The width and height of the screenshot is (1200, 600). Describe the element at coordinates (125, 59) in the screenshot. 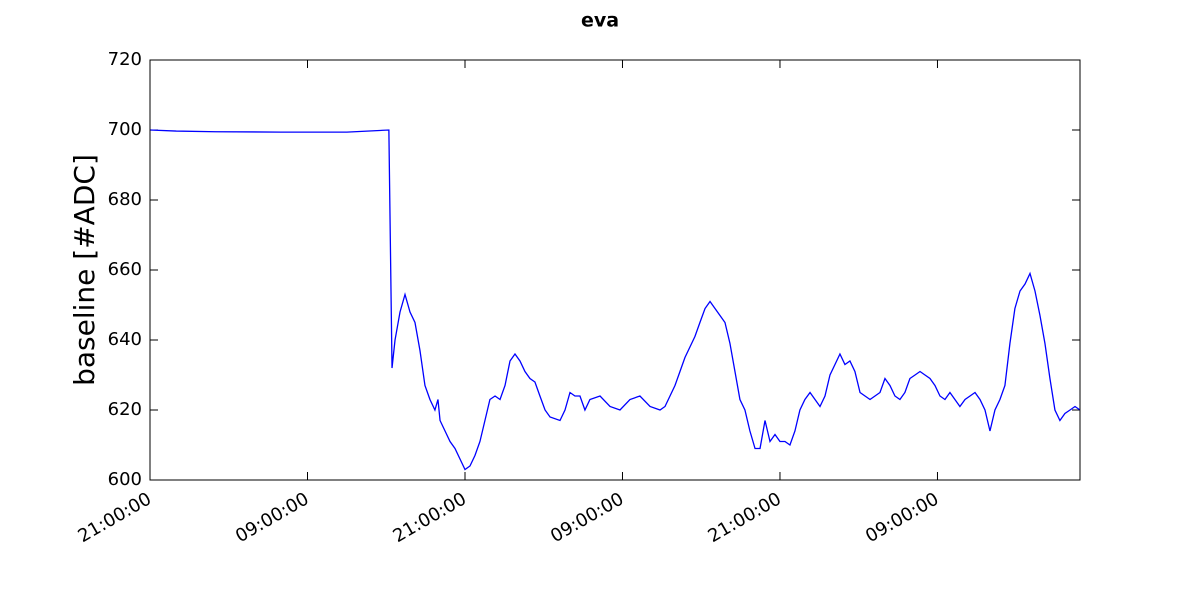

I see `y-tick-label: 720` at that location.